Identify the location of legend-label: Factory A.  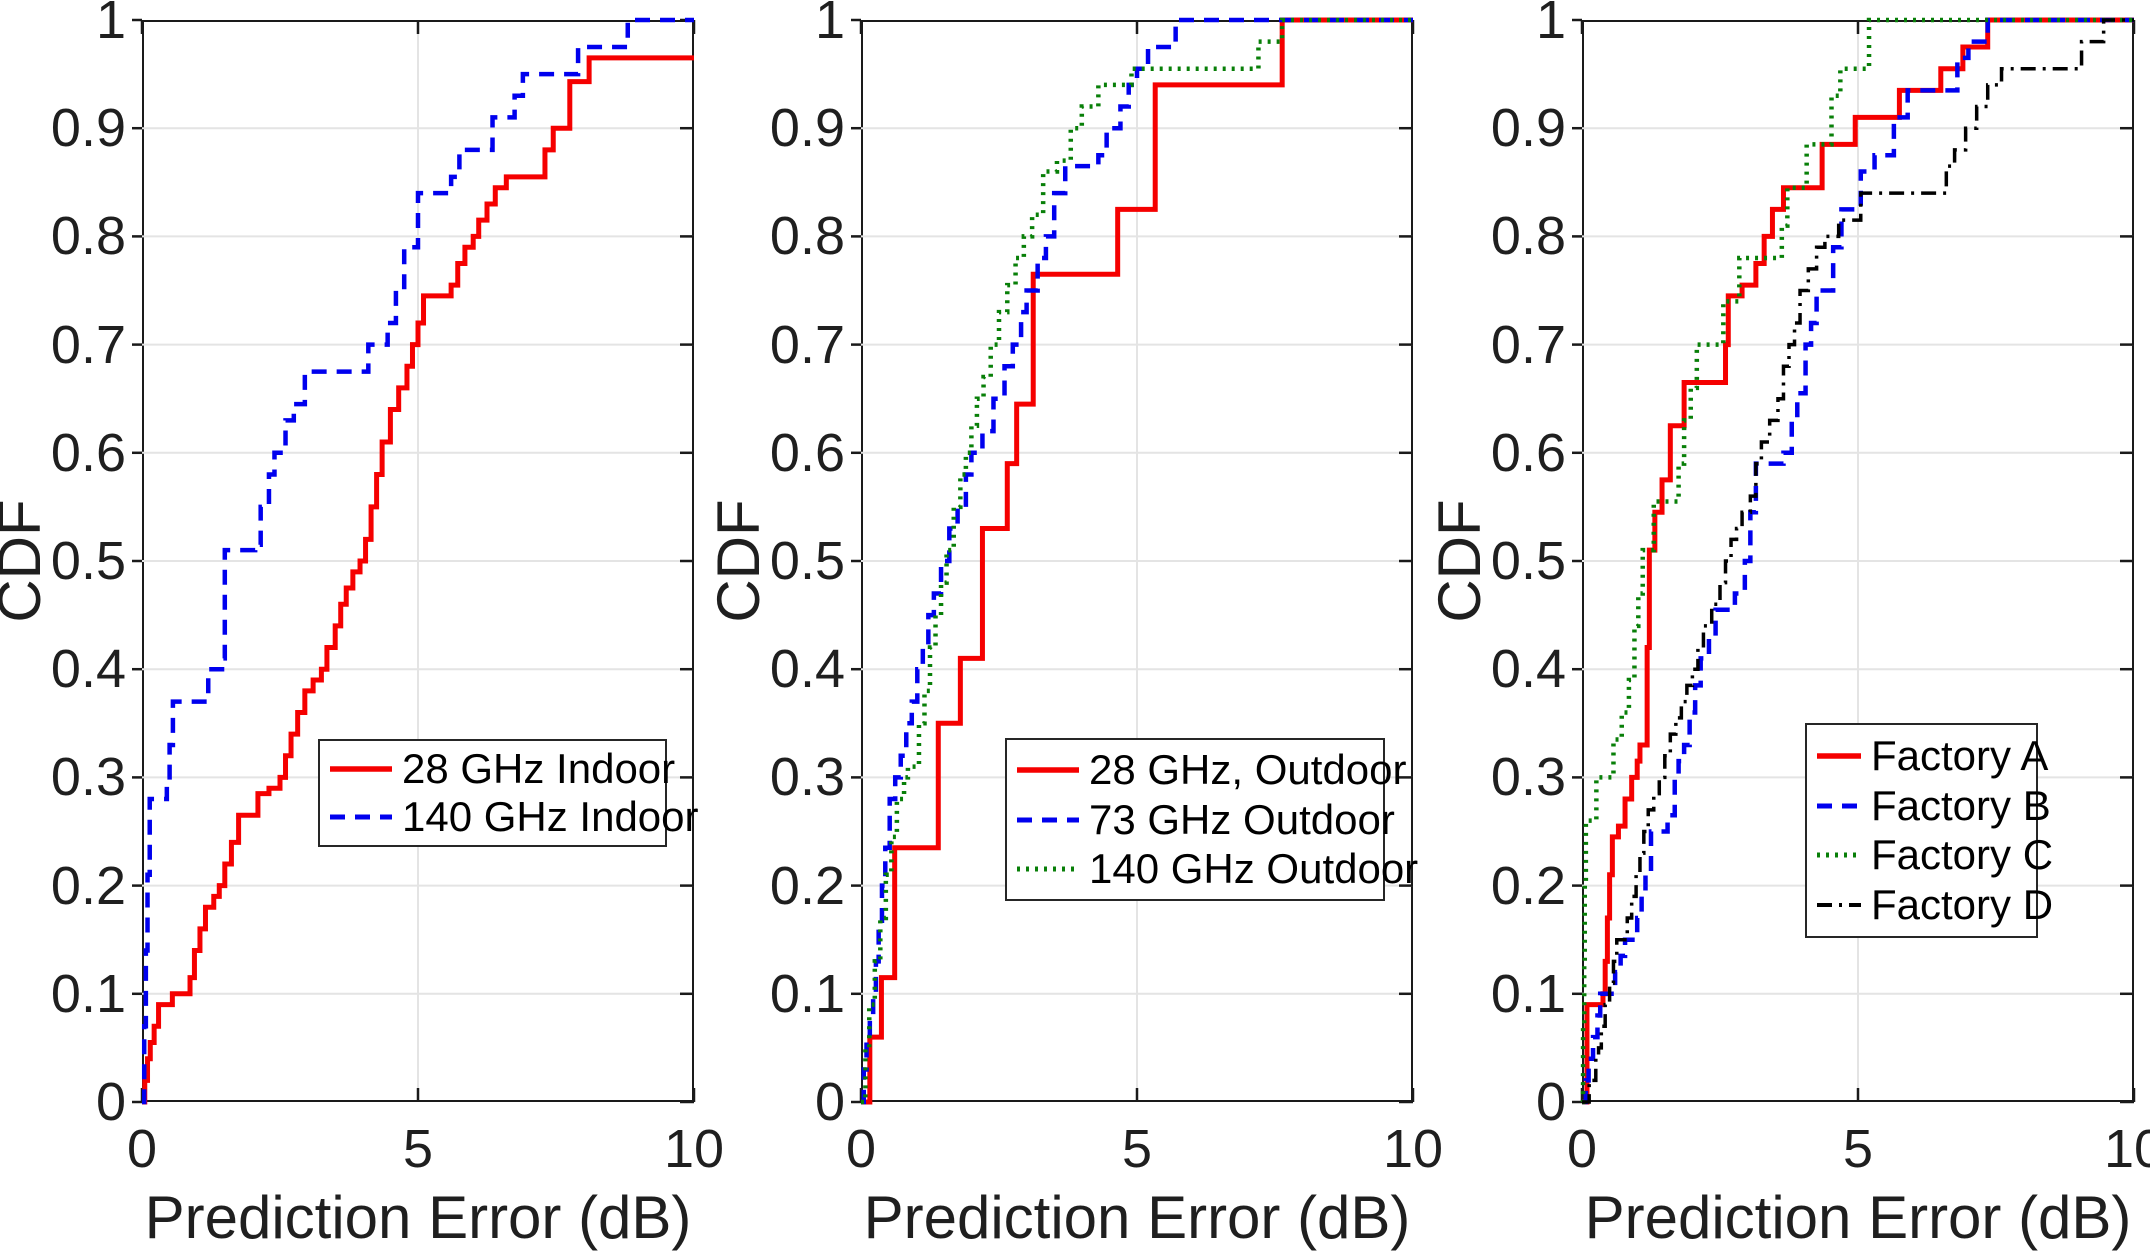
(1960, 755).